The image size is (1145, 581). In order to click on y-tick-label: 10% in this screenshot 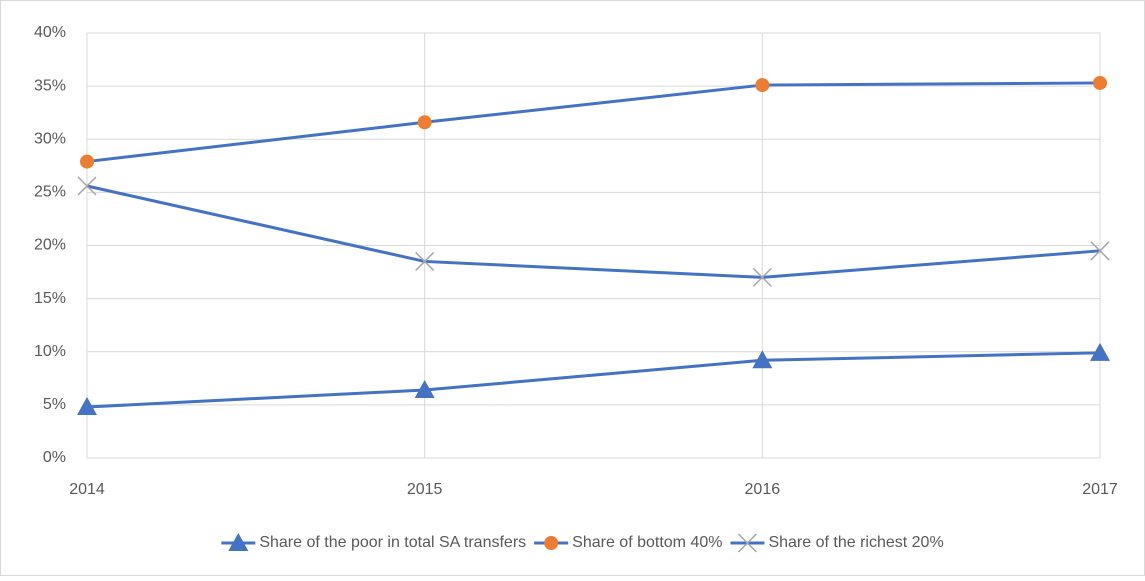, I will do `click(50, 351)`.